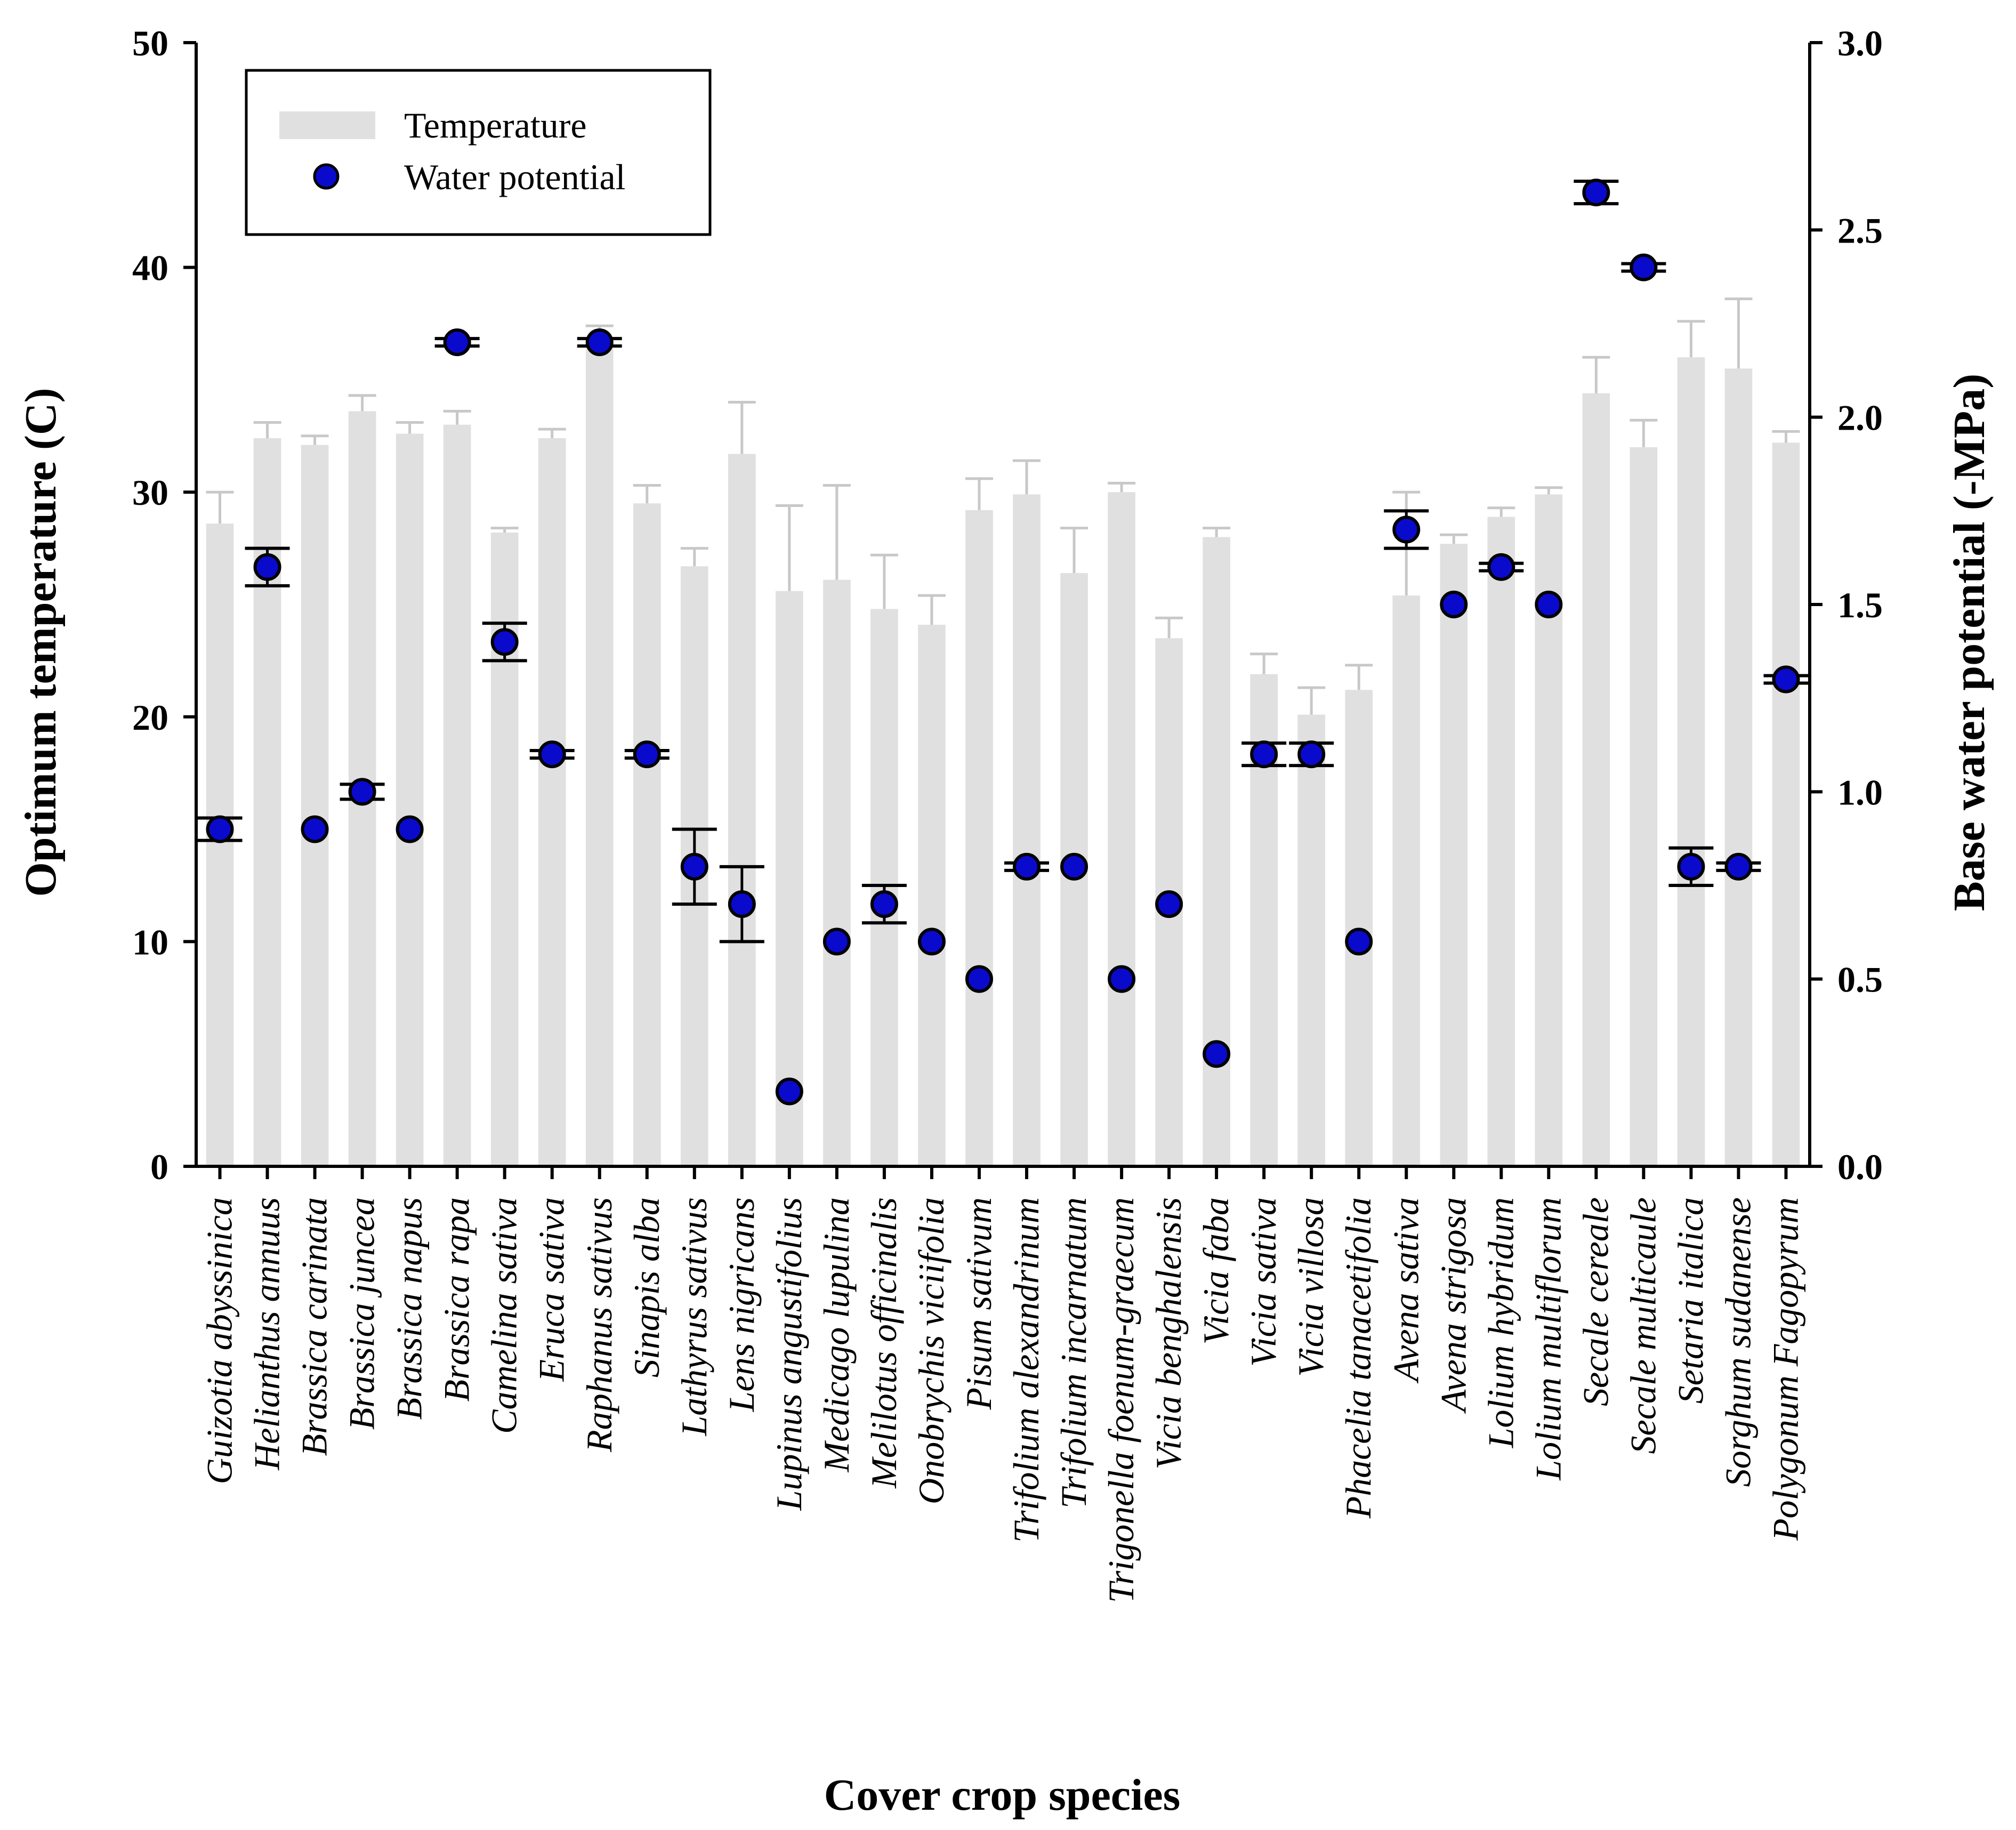 The height and width of the screenshot is (1830, 2016). What do you see at coordinates (457, 1299) in the screenshot?
I see `x-tick-label: Brassica rapa` at bounding box center [457, 1299].